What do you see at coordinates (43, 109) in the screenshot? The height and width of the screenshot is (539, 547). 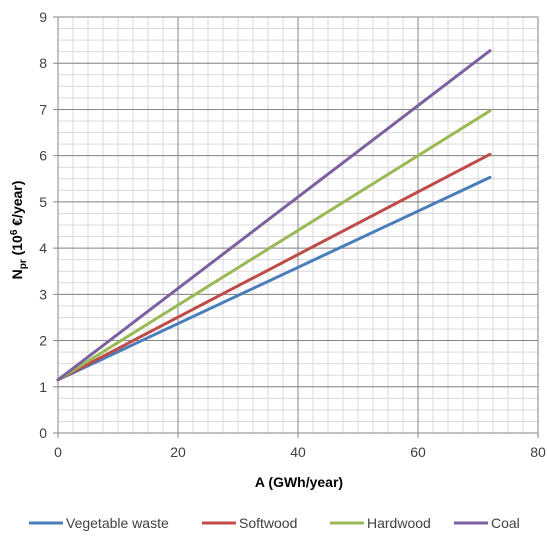 I see `y-tick-label: 7` at bounding box center [43, 109].